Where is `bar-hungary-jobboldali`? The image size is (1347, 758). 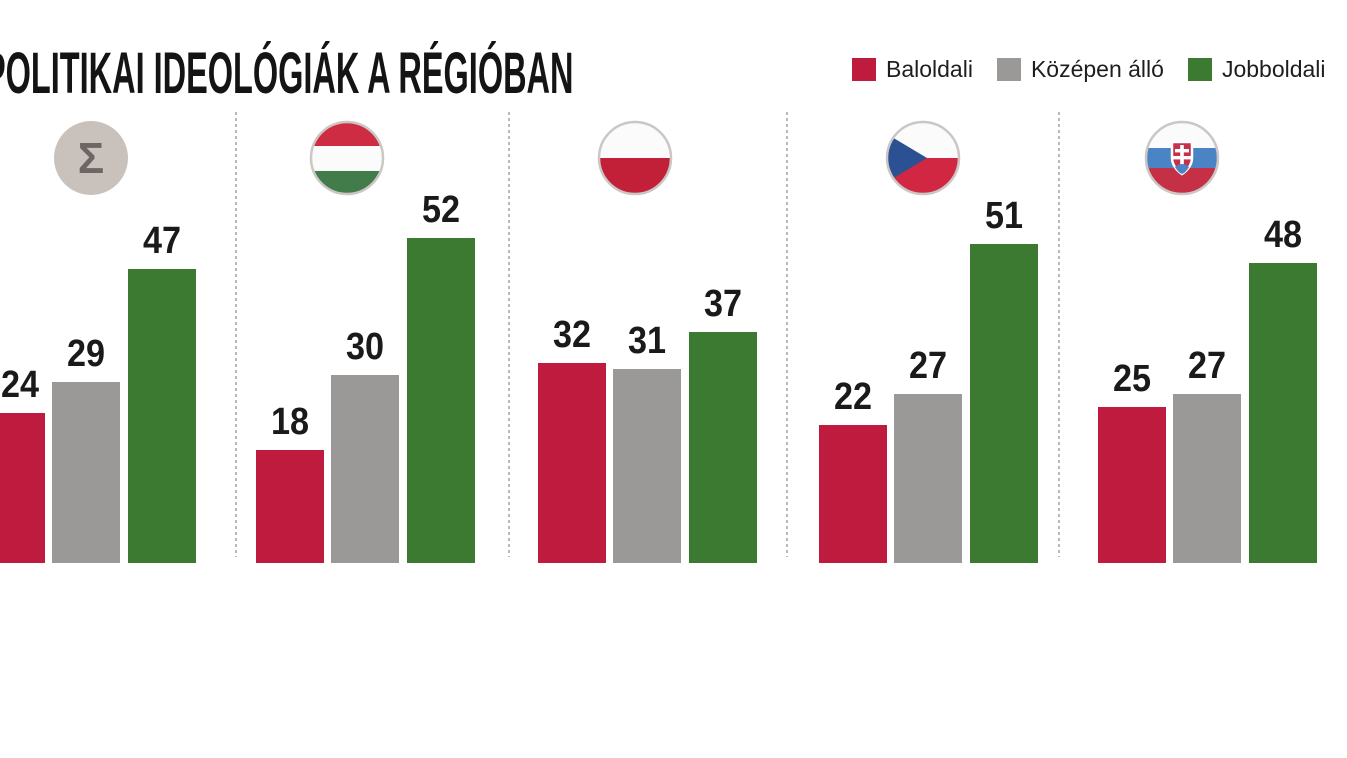
bar-hungary-jobboldali is located at coordinates (440, 400).